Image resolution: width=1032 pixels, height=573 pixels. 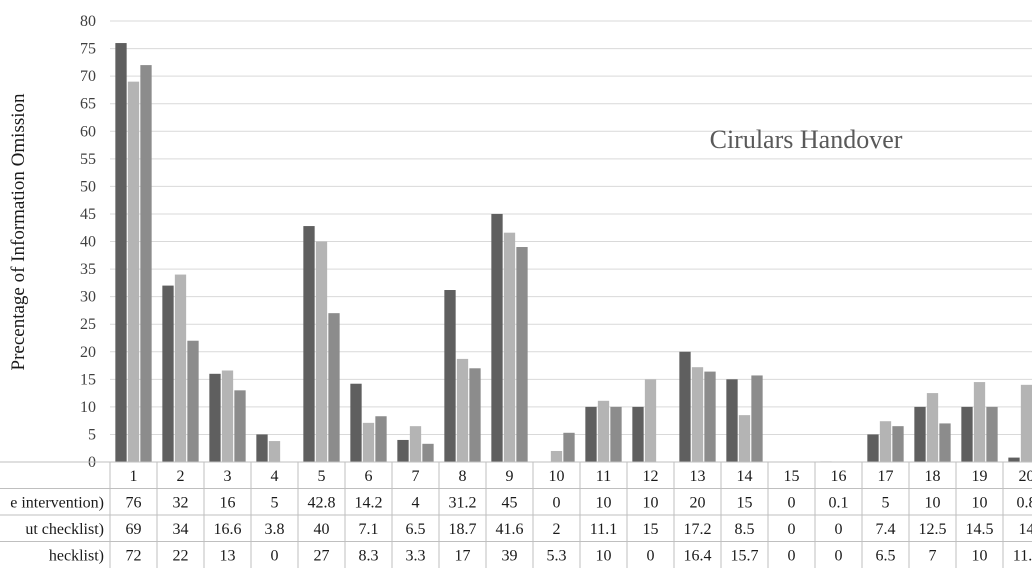 What do you see at coordinates (369, 556) in the screenshot?
I see `data-label: 8.3` at bounding box center [369, 556].